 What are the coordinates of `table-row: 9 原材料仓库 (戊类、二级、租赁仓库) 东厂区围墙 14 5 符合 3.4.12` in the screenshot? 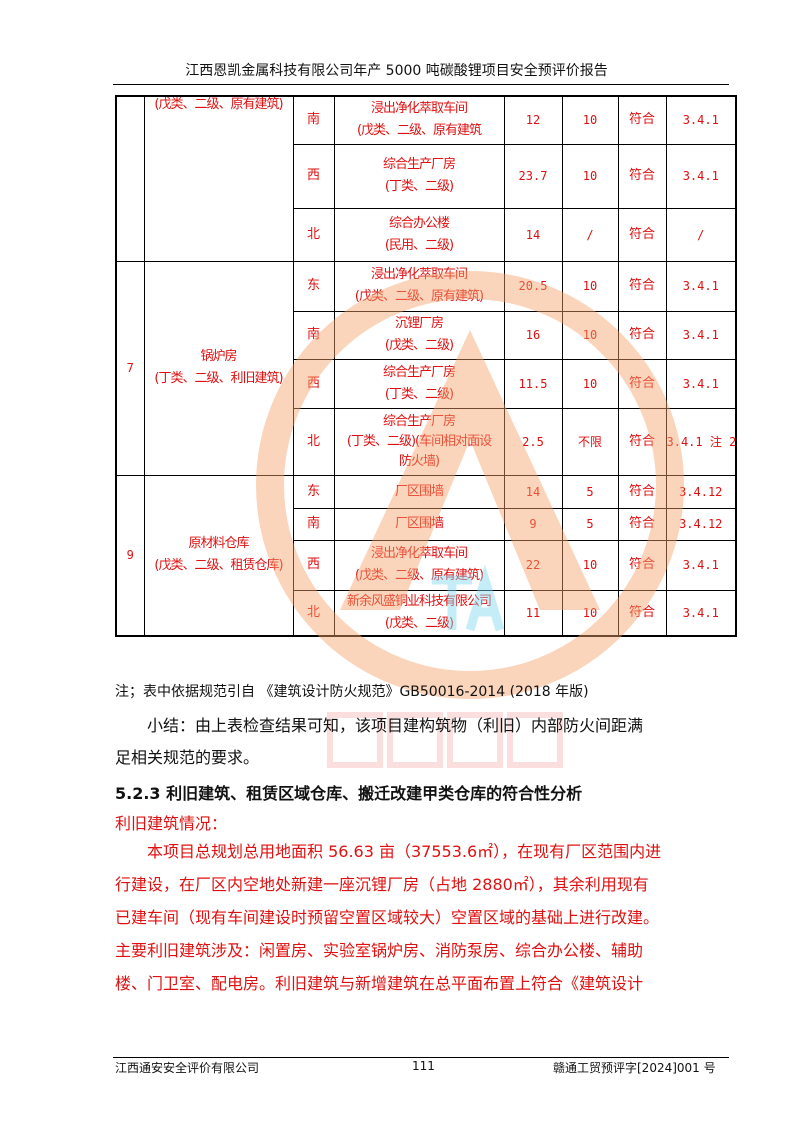 It's located at (426, 555).